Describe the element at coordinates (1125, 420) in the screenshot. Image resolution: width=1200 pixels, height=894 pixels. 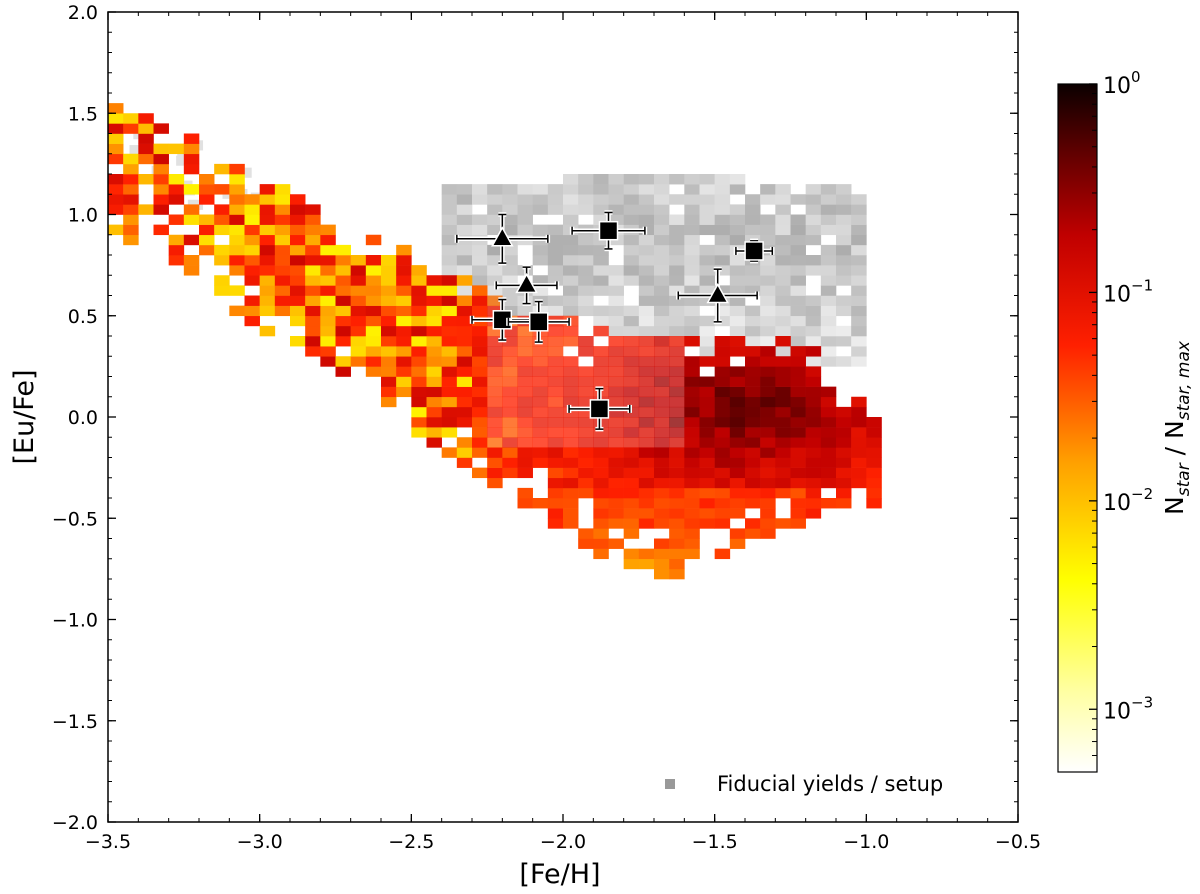
I see `colorbar: 10⁰ 10⁻¹ 10⁻² 10⁻³ Nstar / Nstar, max` at that location.